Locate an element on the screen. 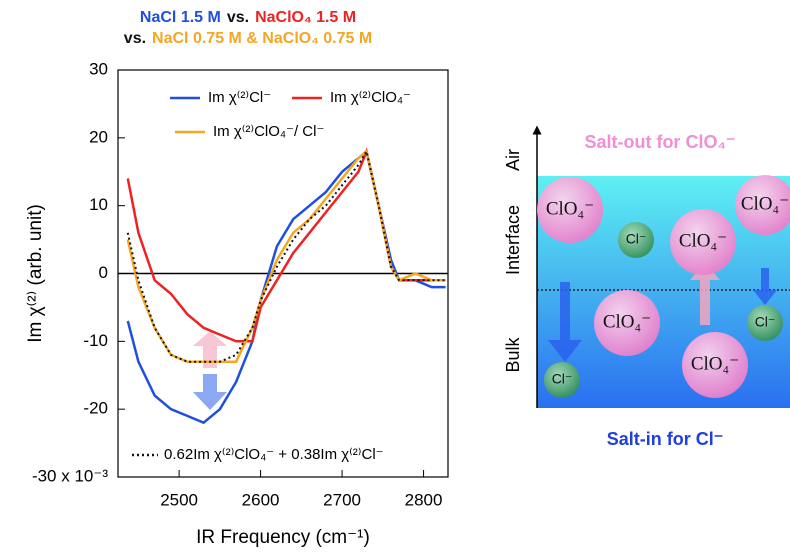  salt-in-arrow-small is located at coordinates (765, 286).